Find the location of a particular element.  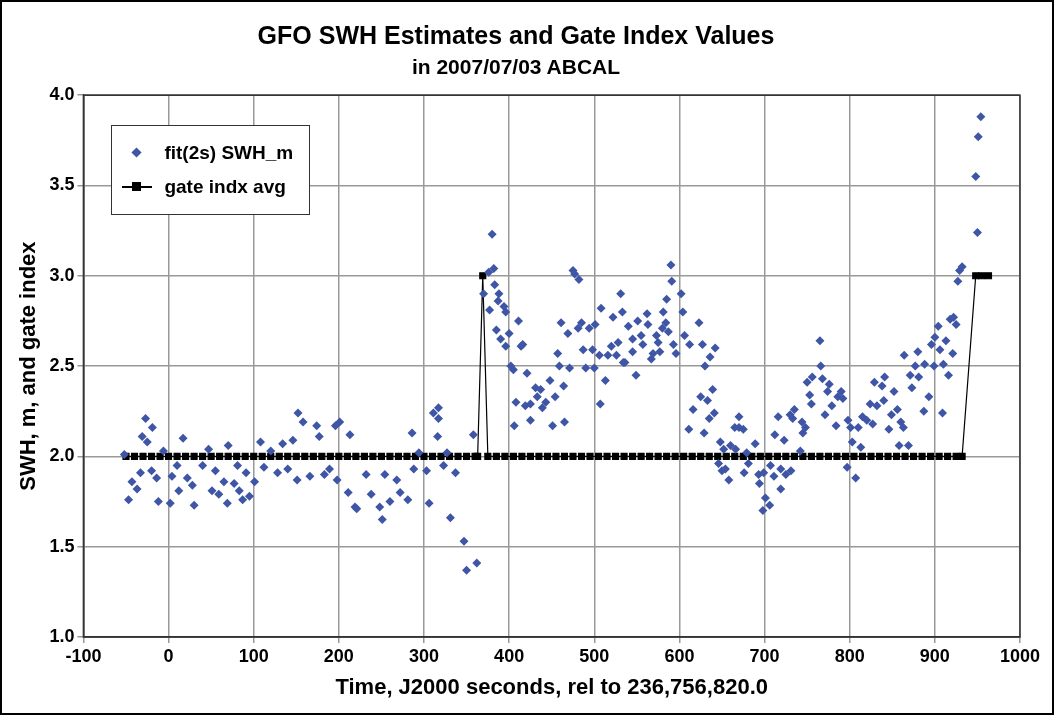

legend-label: fit(2s) SWH_m is located at coordinates (229, 153).